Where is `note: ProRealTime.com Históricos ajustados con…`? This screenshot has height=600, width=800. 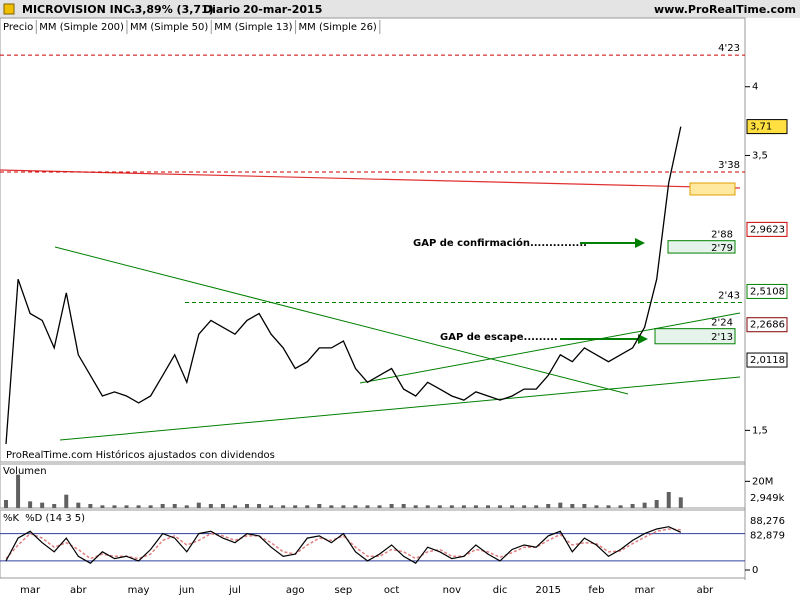
note: ProRealTime.com Históricos ajustados con… is located at coordinates (140, 455).